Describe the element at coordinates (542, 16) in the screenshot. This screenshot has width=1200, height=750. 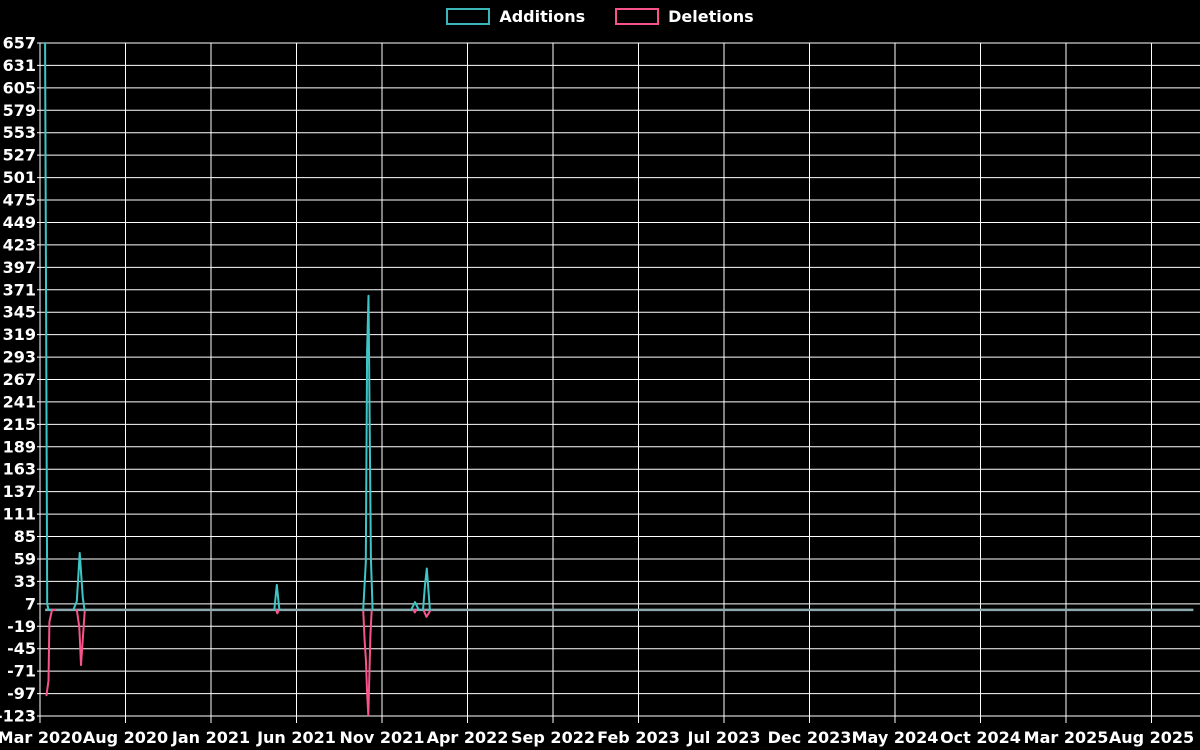
I see `legend-label-additions: Additions` at that location.